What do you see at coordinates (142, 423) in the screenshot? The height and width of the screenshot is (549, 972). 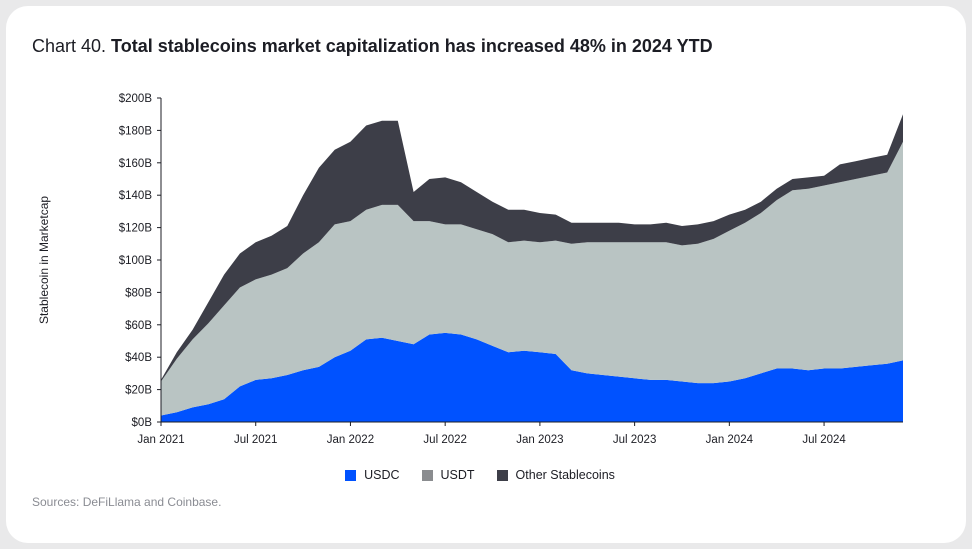 I see `y-tick-label: $0B` at bounding box center [142, 423].